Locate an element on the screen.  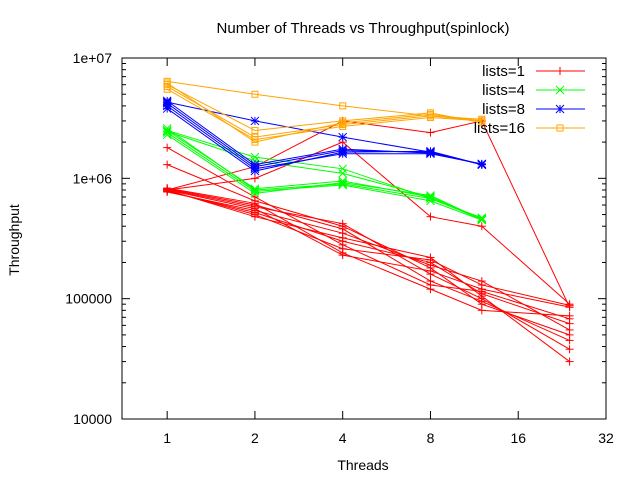
x-tick-label: 32 is located at coordinates (606, 438).